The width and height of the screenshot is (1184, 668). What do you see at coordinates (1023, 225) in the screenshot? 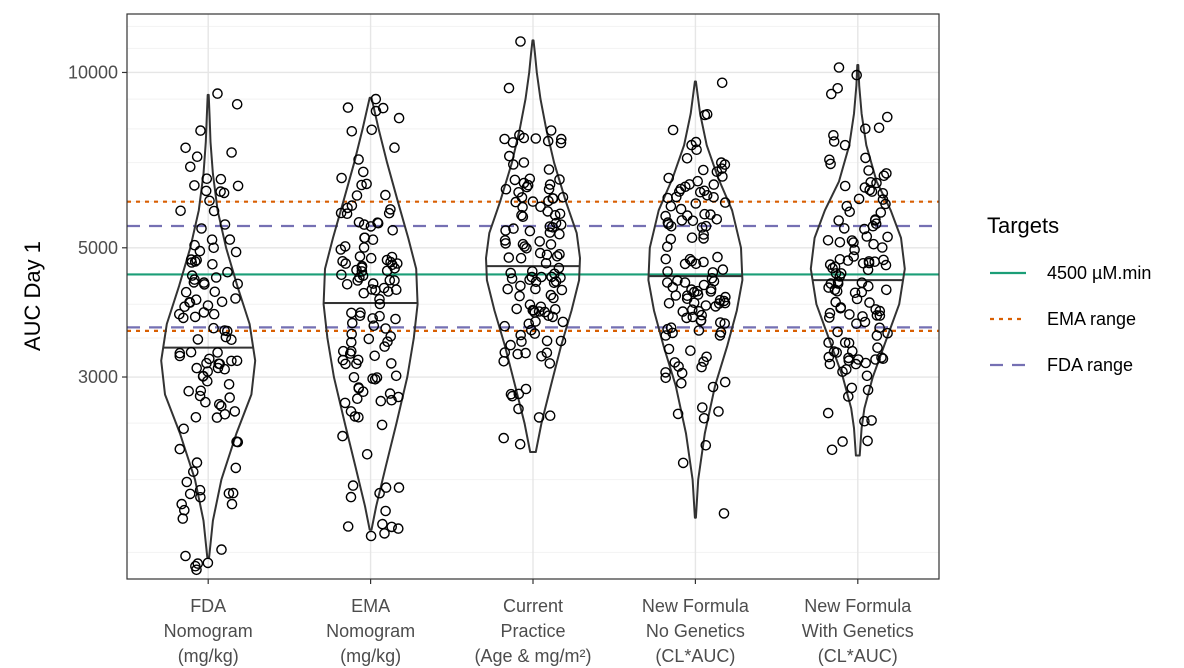
I see `legend-title: Targets` at bounding box center [1023, 225].